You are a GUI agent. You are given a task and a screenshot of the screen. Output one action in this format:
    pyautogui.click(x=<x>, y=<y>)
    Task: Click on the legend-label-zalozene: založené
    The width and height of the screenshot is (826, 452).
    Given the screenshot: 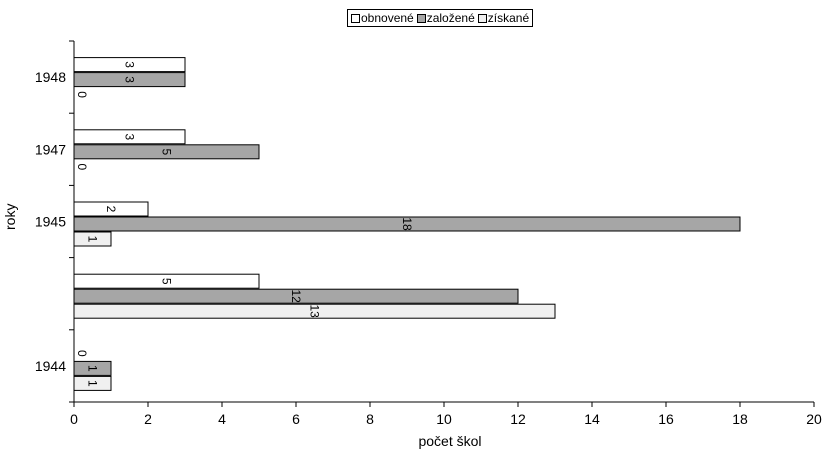 What is the action you would take?
    pyautogui.click(x=450, y=18)
    